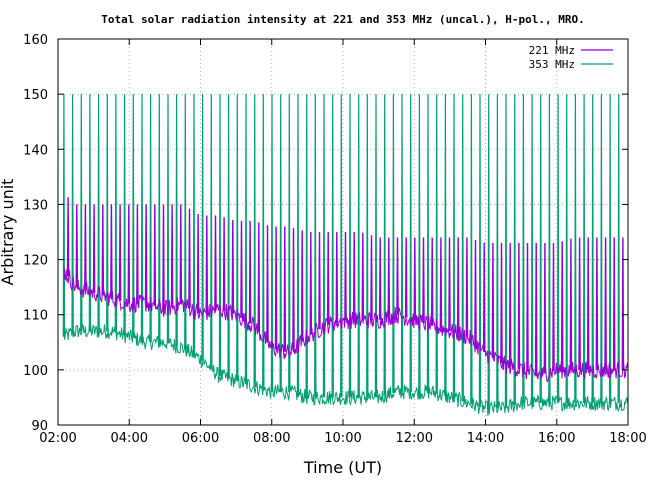 This screenshot has width=650, height=480. I want to click on x-tick-label: 08:00, so click(271, 438).